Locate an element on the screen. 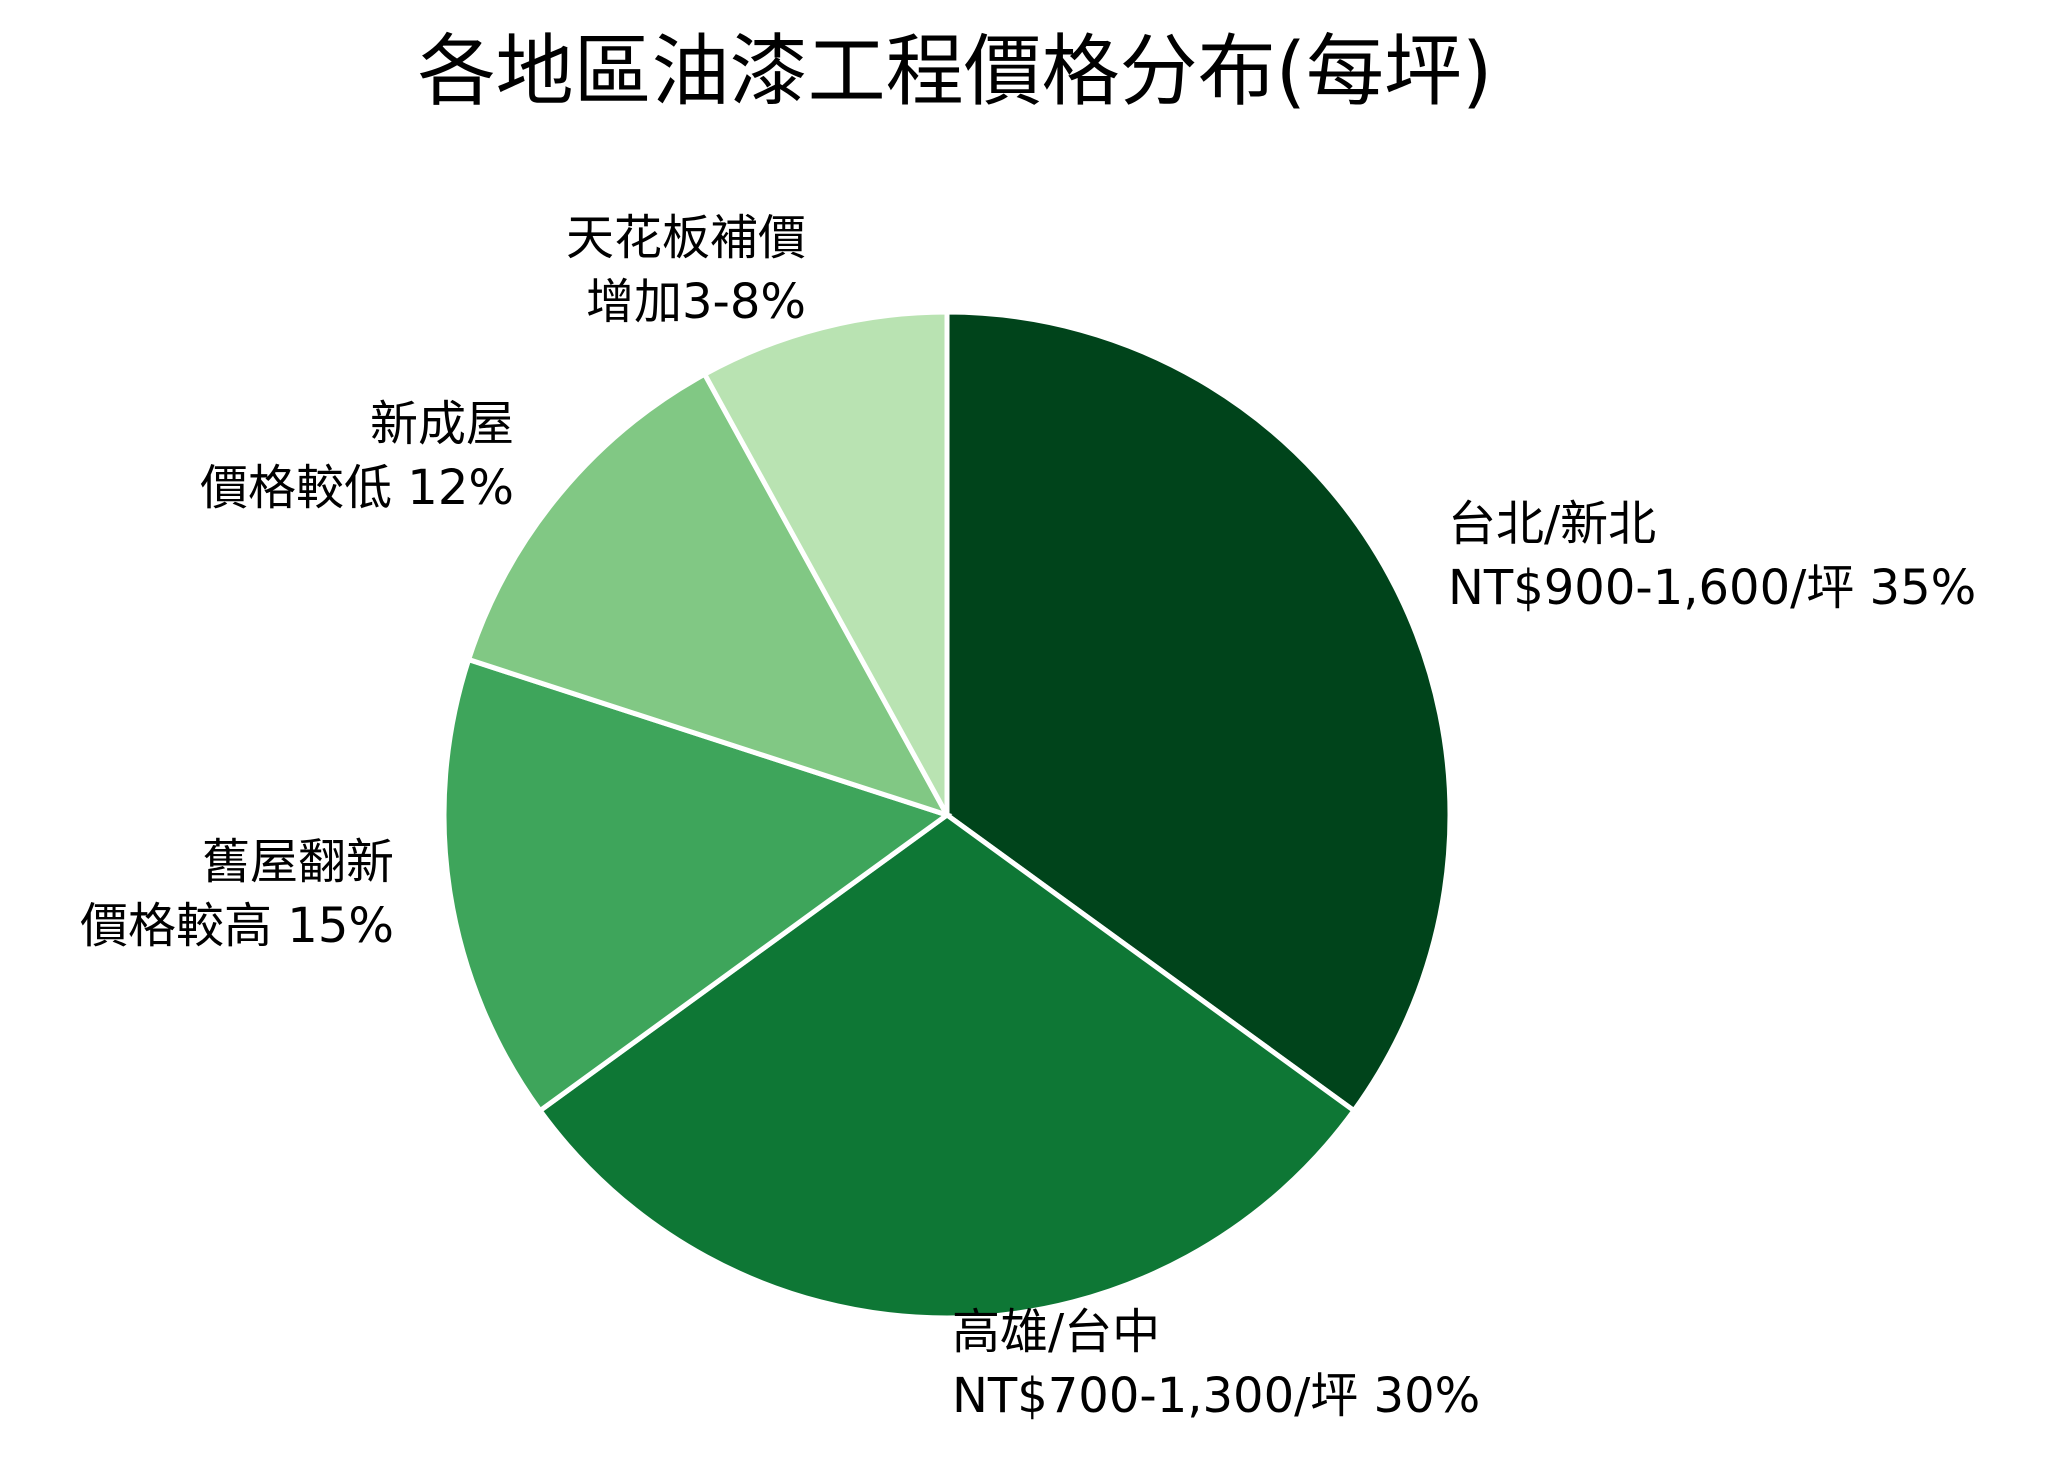 This screenshot has width=2049, height=1469. slice-label-5-line-2: 增加3-8% is located at coordinates (696, 302).